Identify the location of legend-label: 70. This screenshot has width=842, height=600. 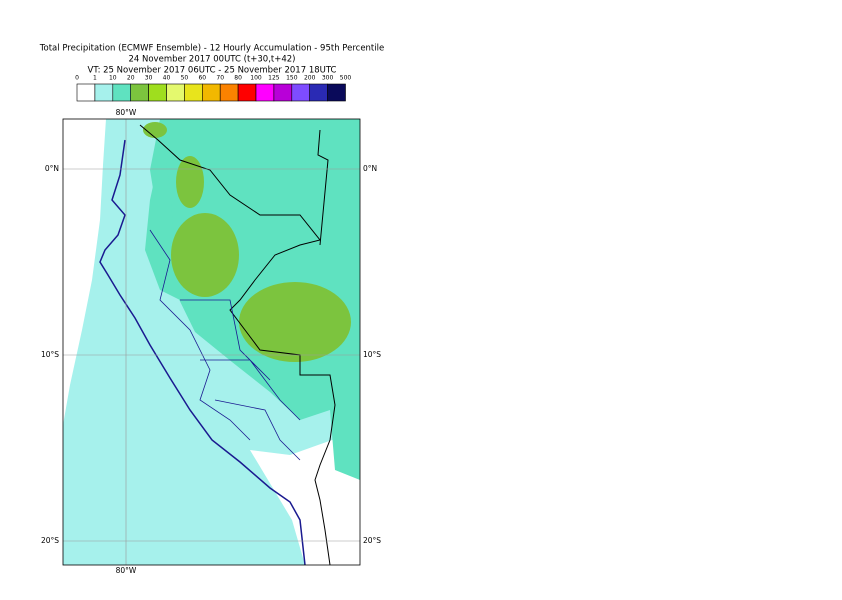
(220, 78).